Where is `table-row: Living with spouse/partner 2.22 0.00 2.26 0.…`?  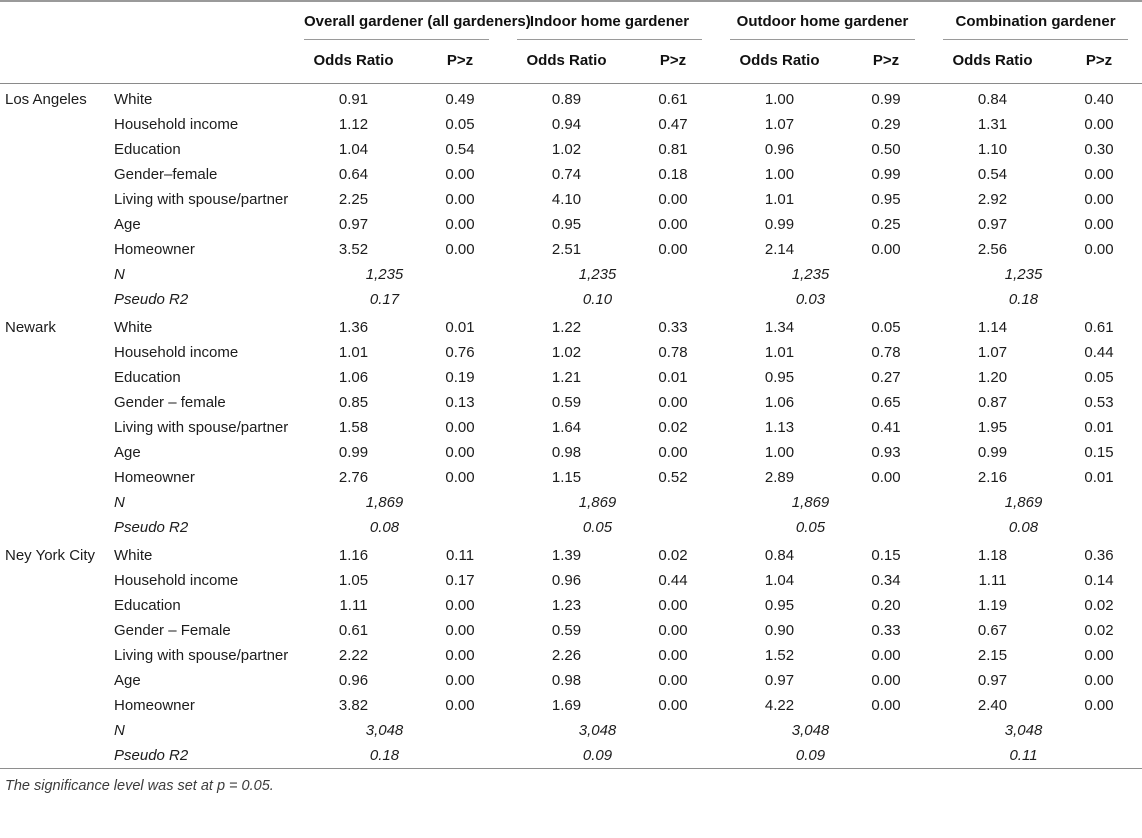
table-row: Living with spouse/partner 2.22 0.00 2.26 0.… is located at coordinates (571, 655).